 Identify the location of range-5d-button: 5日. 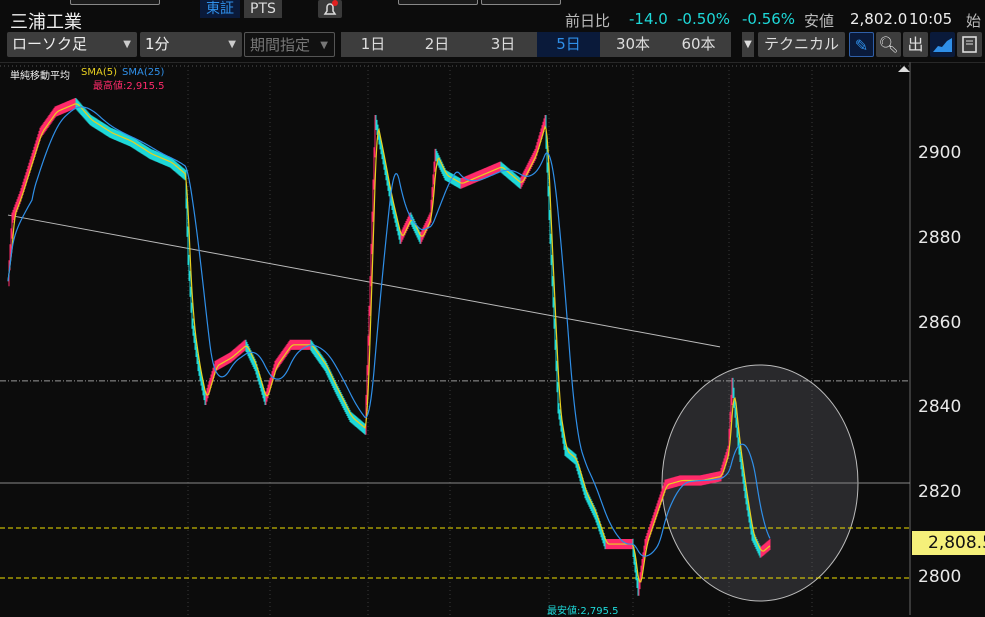
(568, 44).